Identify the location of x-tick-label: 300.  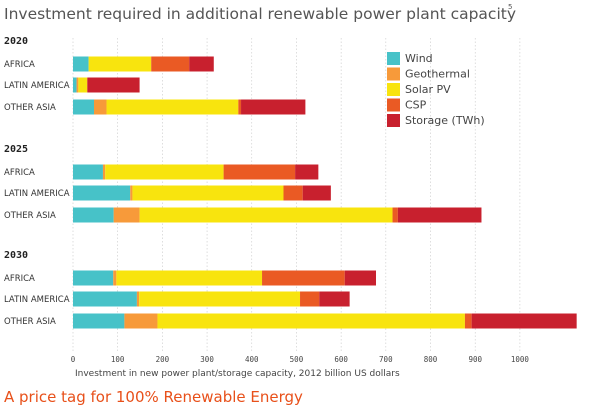
(207, 359).